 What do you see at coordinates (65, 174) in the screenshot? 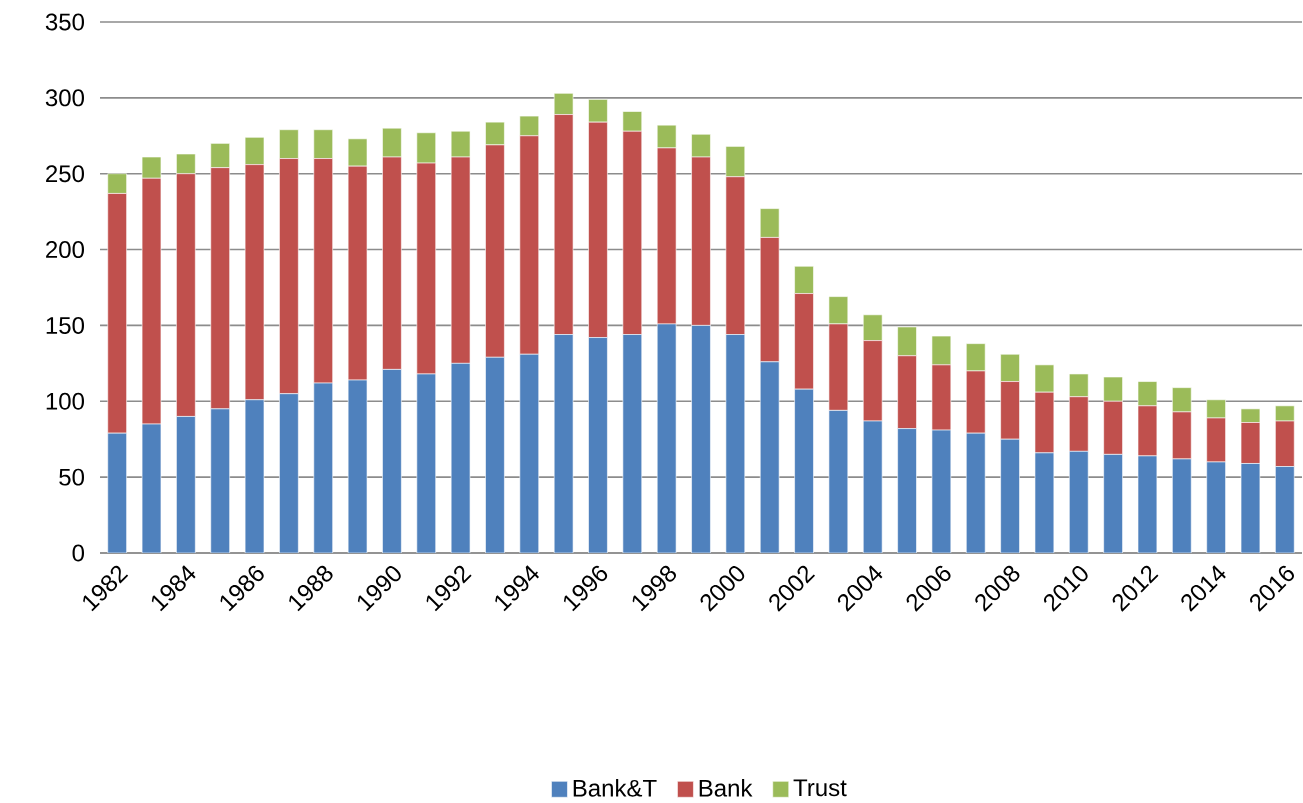
I see `y-tick-label: 250` at bounding box center [65, 174].